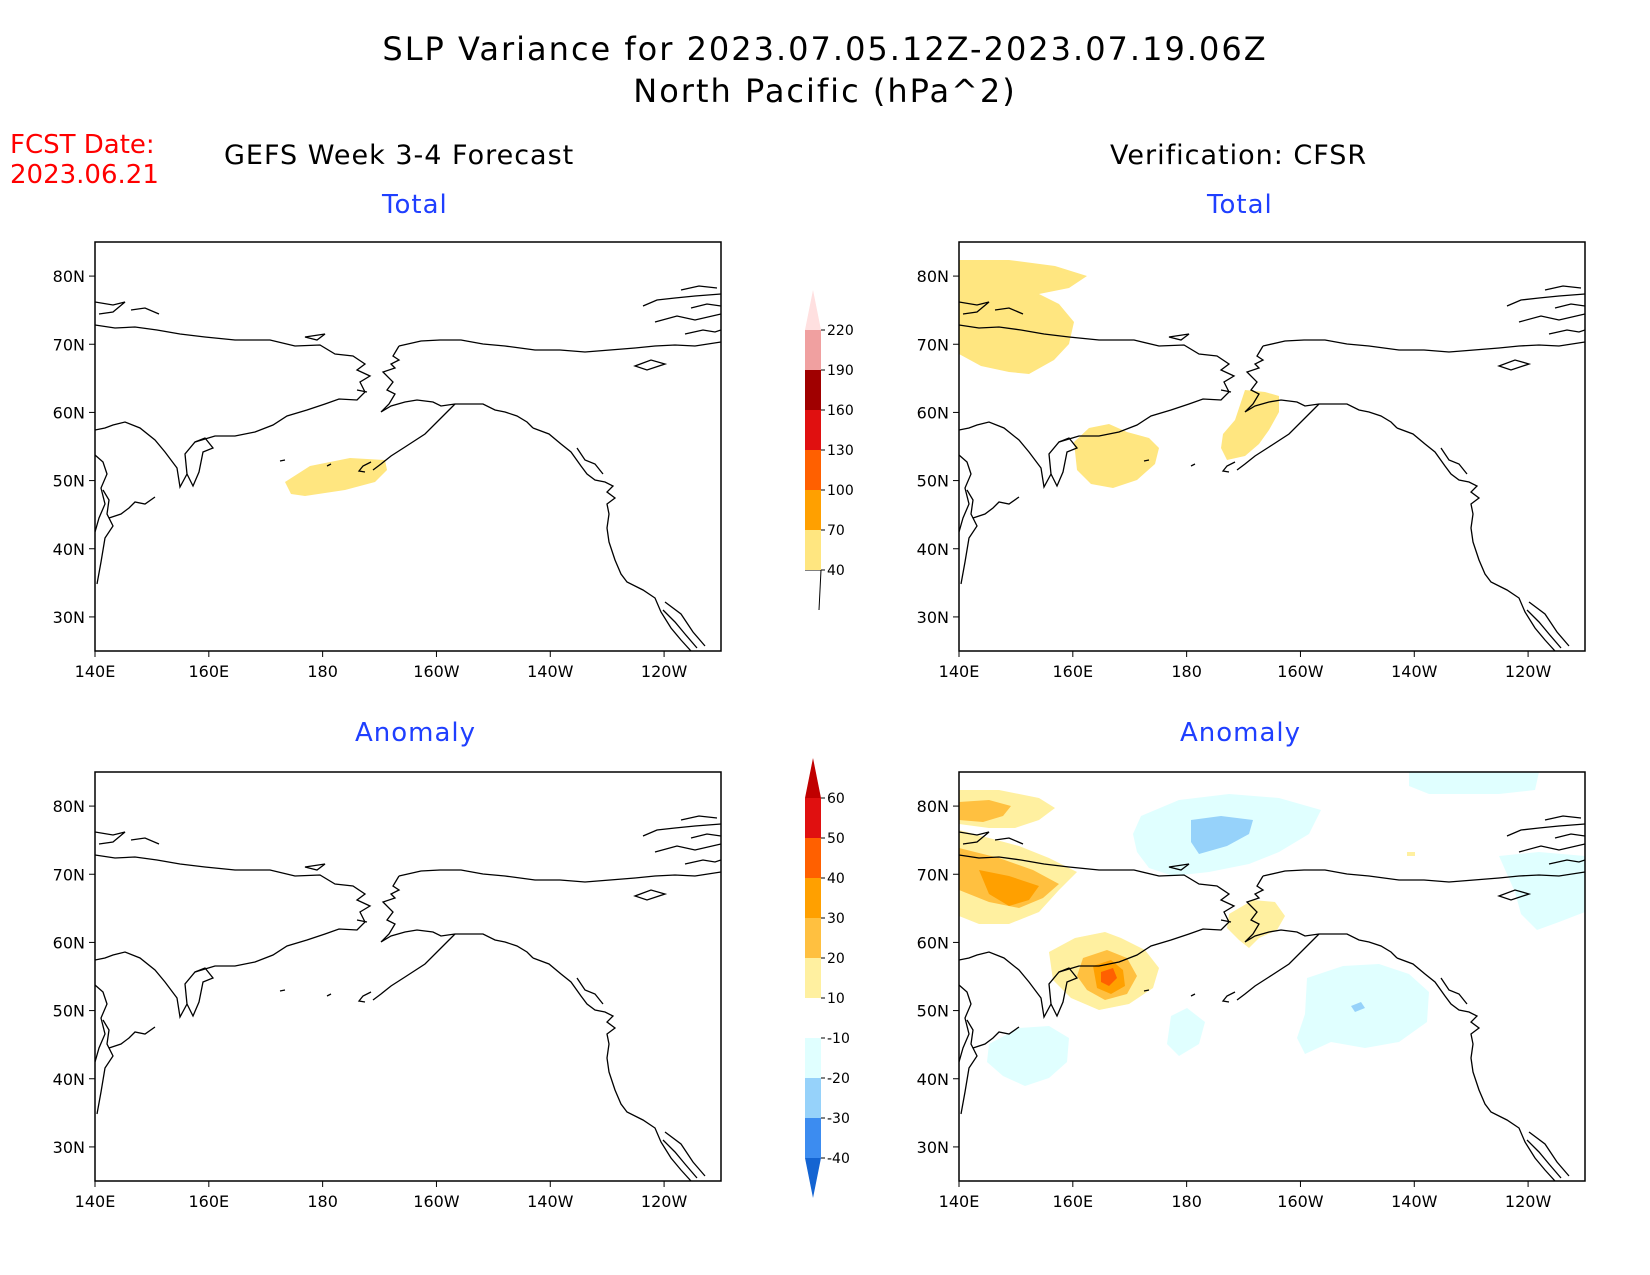 The image size is (1650, 1275). Describe the element at coordinates (825, 91) in the screenshot. I see `main-title-line2: North Pacific (hPa^2)` at that location.